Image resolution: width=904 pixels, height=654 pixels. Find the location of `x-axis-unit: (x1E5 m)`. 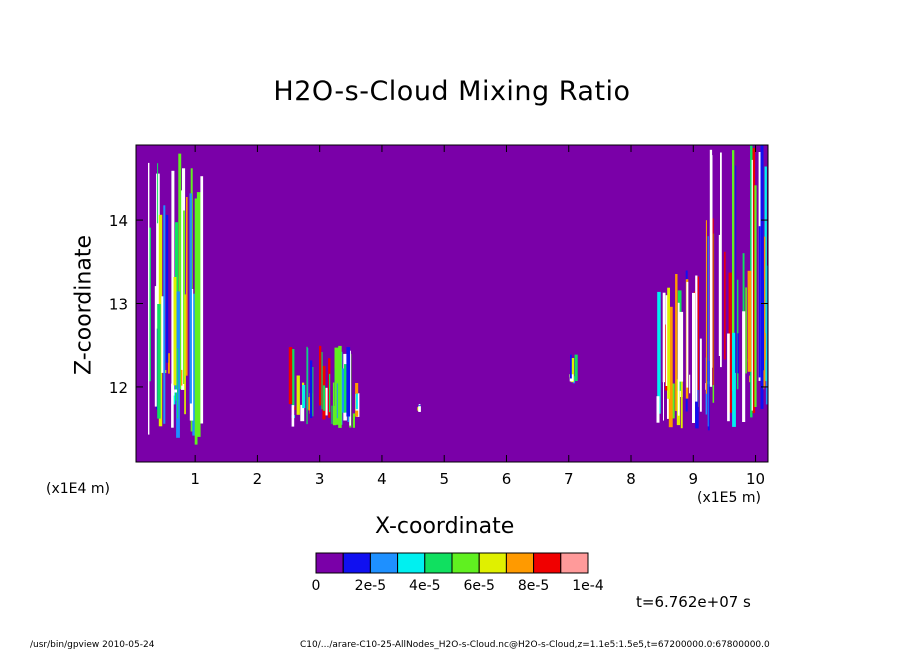

x-axis-unit: (x1E5 m) is located at coordinates (729, 498).